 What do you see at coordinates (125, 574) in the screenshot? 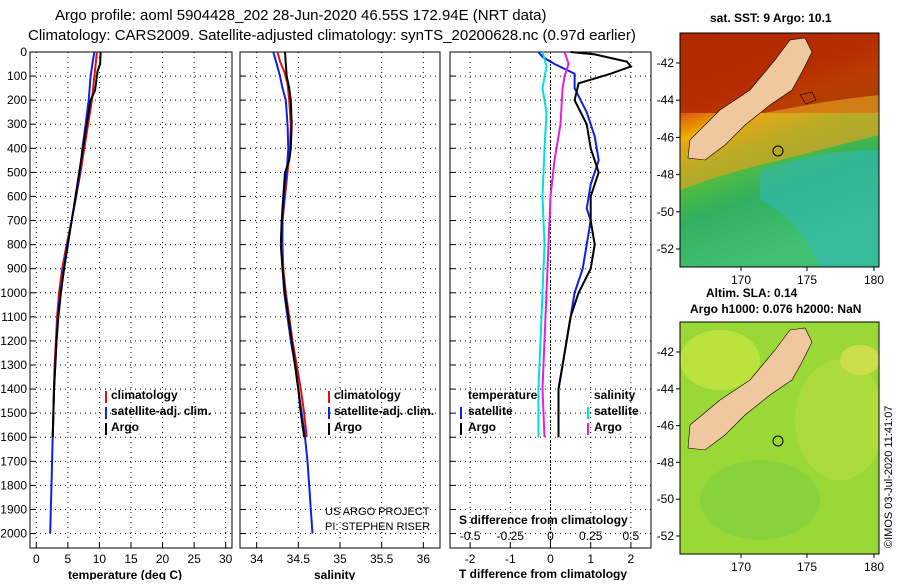
I see `temperature-xlabel: temperature (deg C)` at bounding box center [125, 574].